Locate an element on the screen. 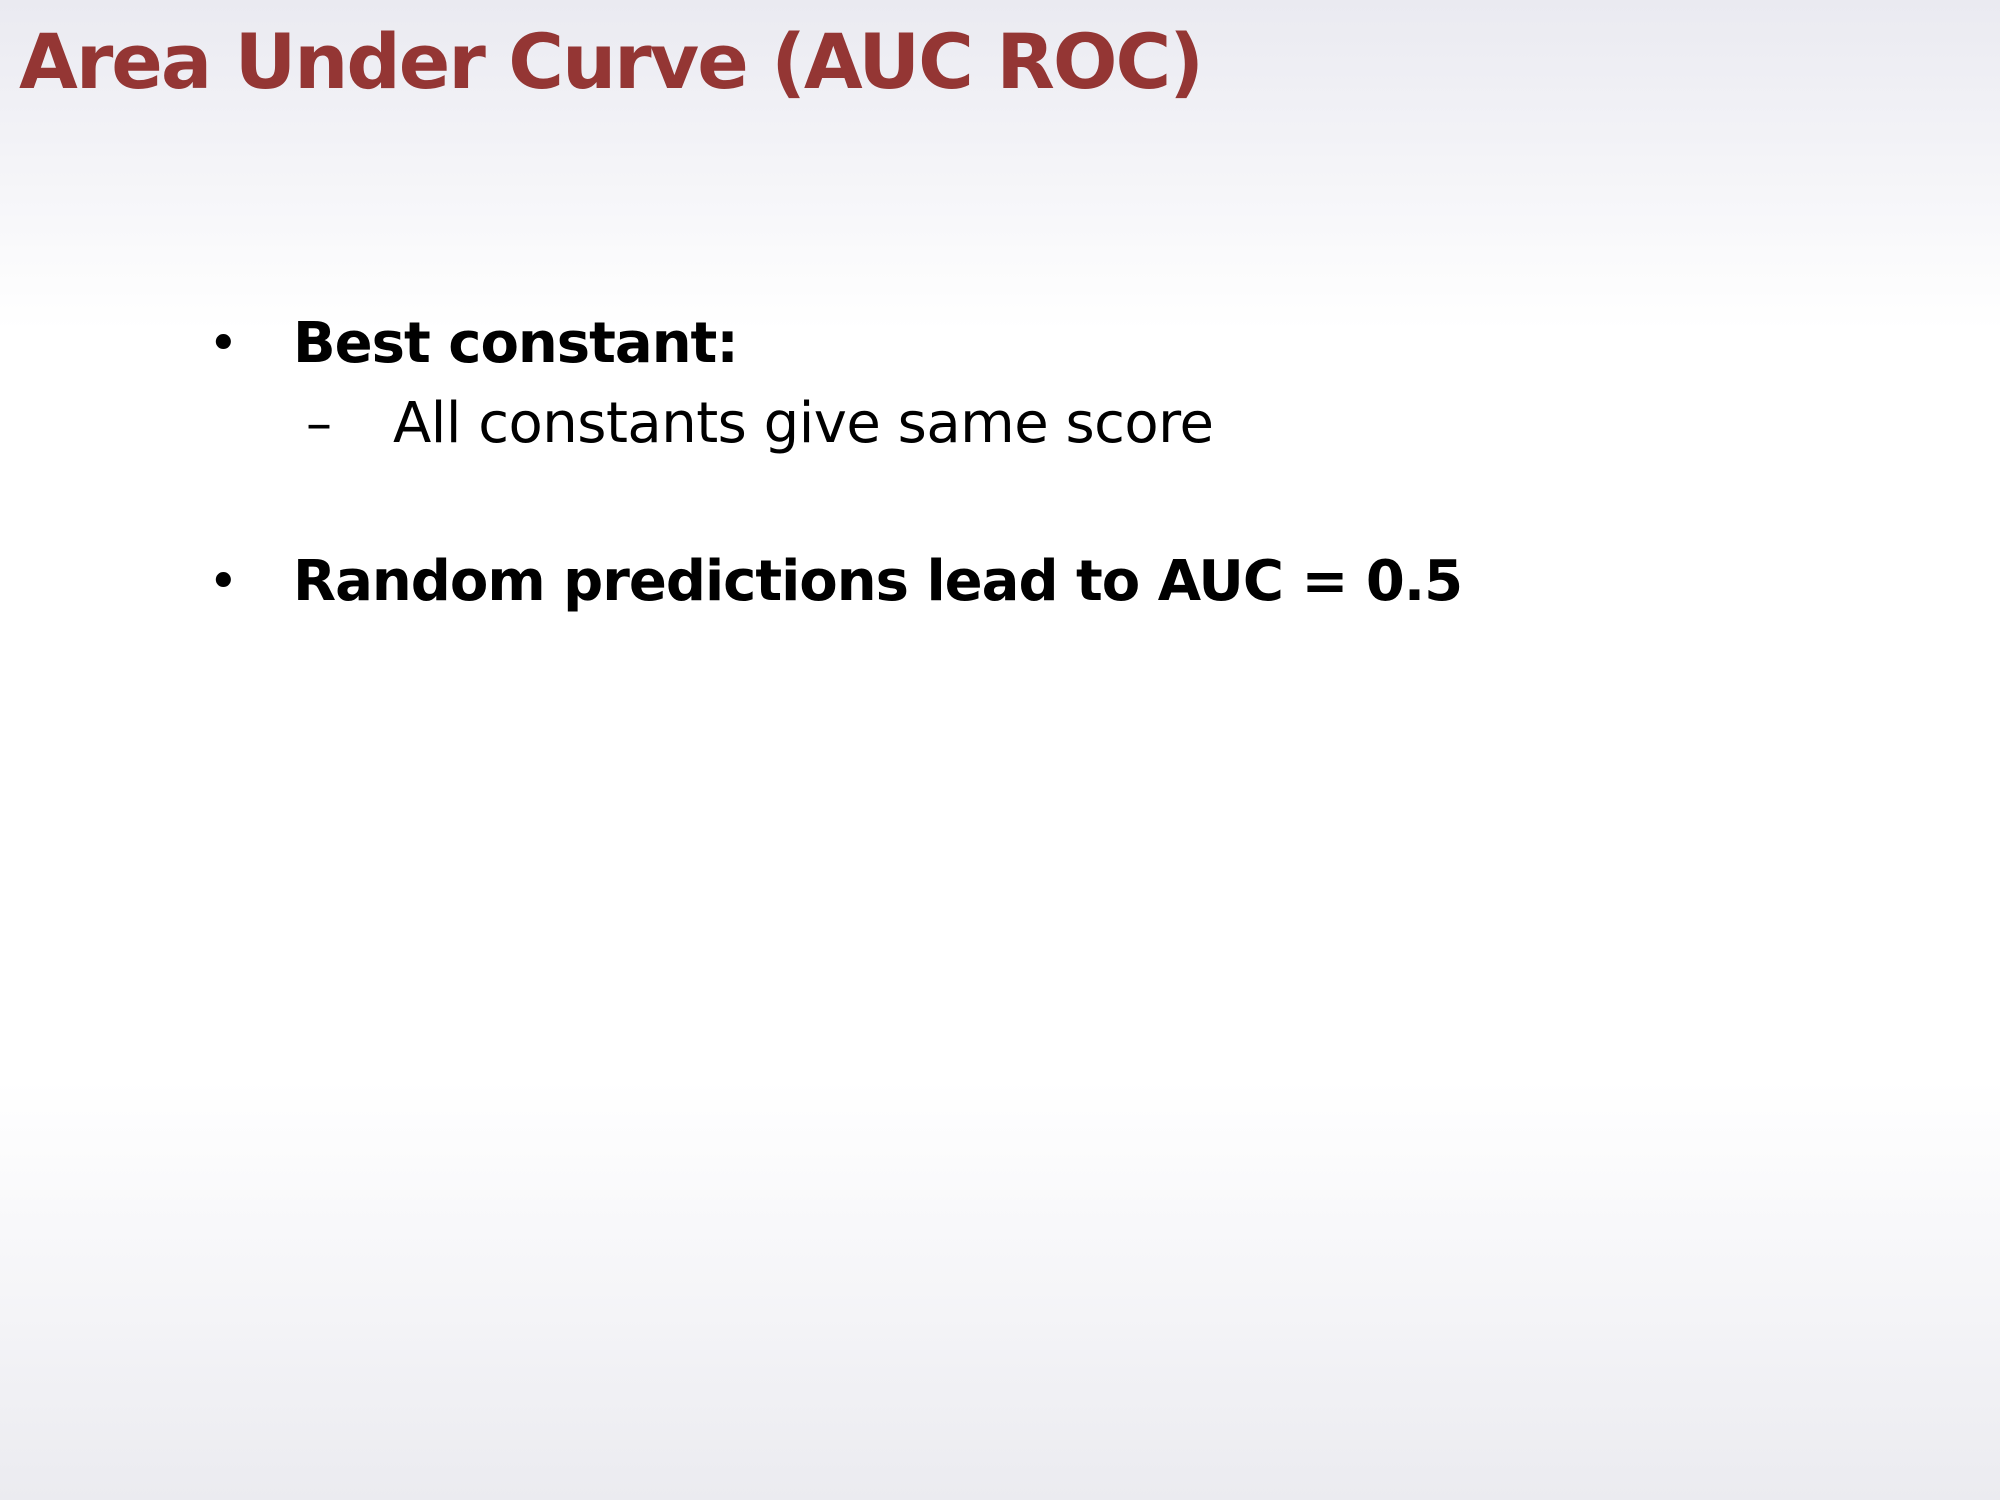 Image resolution: width=2000 pixels, height=1500 pixels. slide-title: Area Under Curve (AUC ROC) is located at coordinates (611, 61).